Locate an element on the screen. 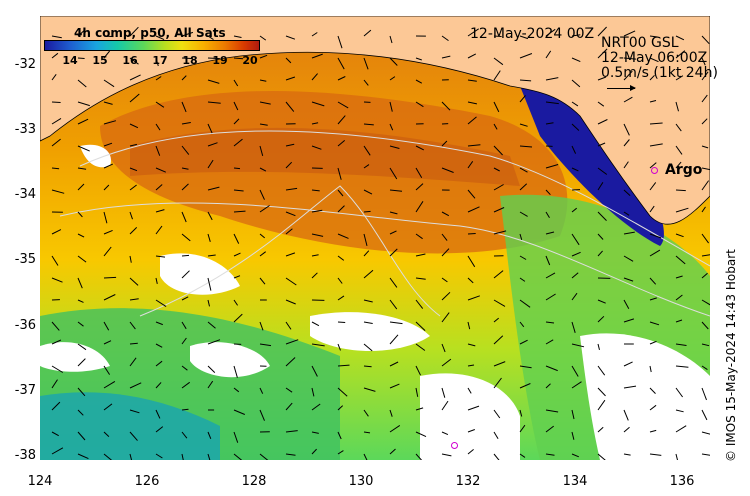 The image size is (750, 496). colorbar-tick: 16 is located at coordinates (130, 60).